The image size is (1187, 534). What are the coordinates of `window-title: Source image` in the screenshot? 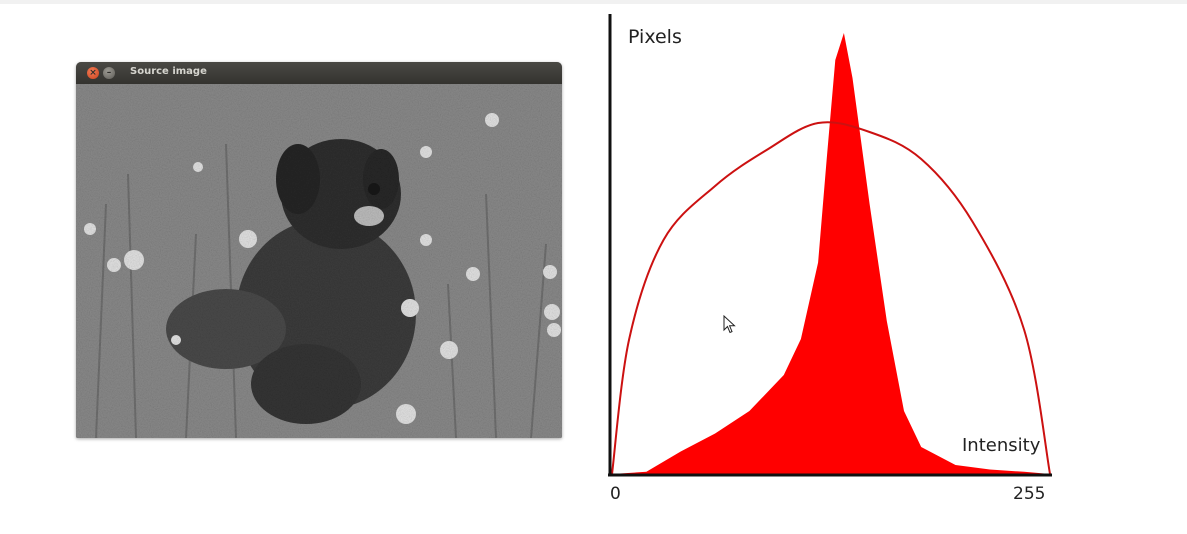 It's located at (168, 71).